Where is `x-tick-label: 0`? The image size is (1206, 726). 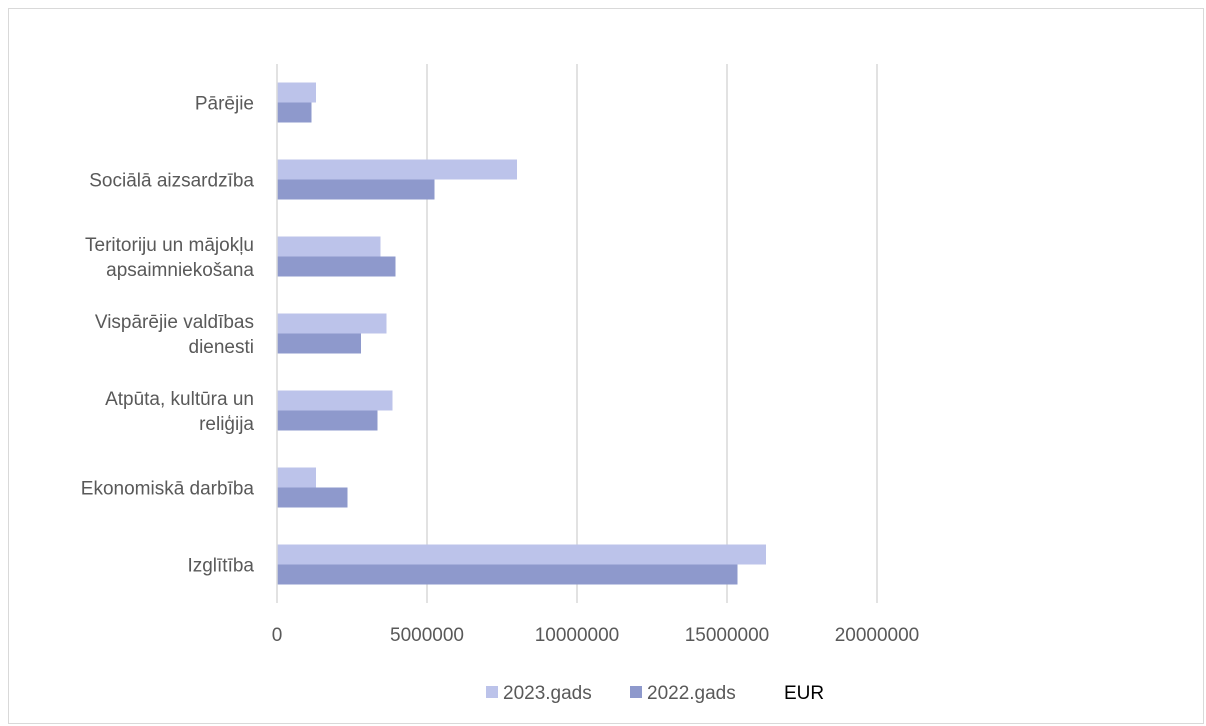 x-tick-label: 0 is located at coordinates (277, 635).